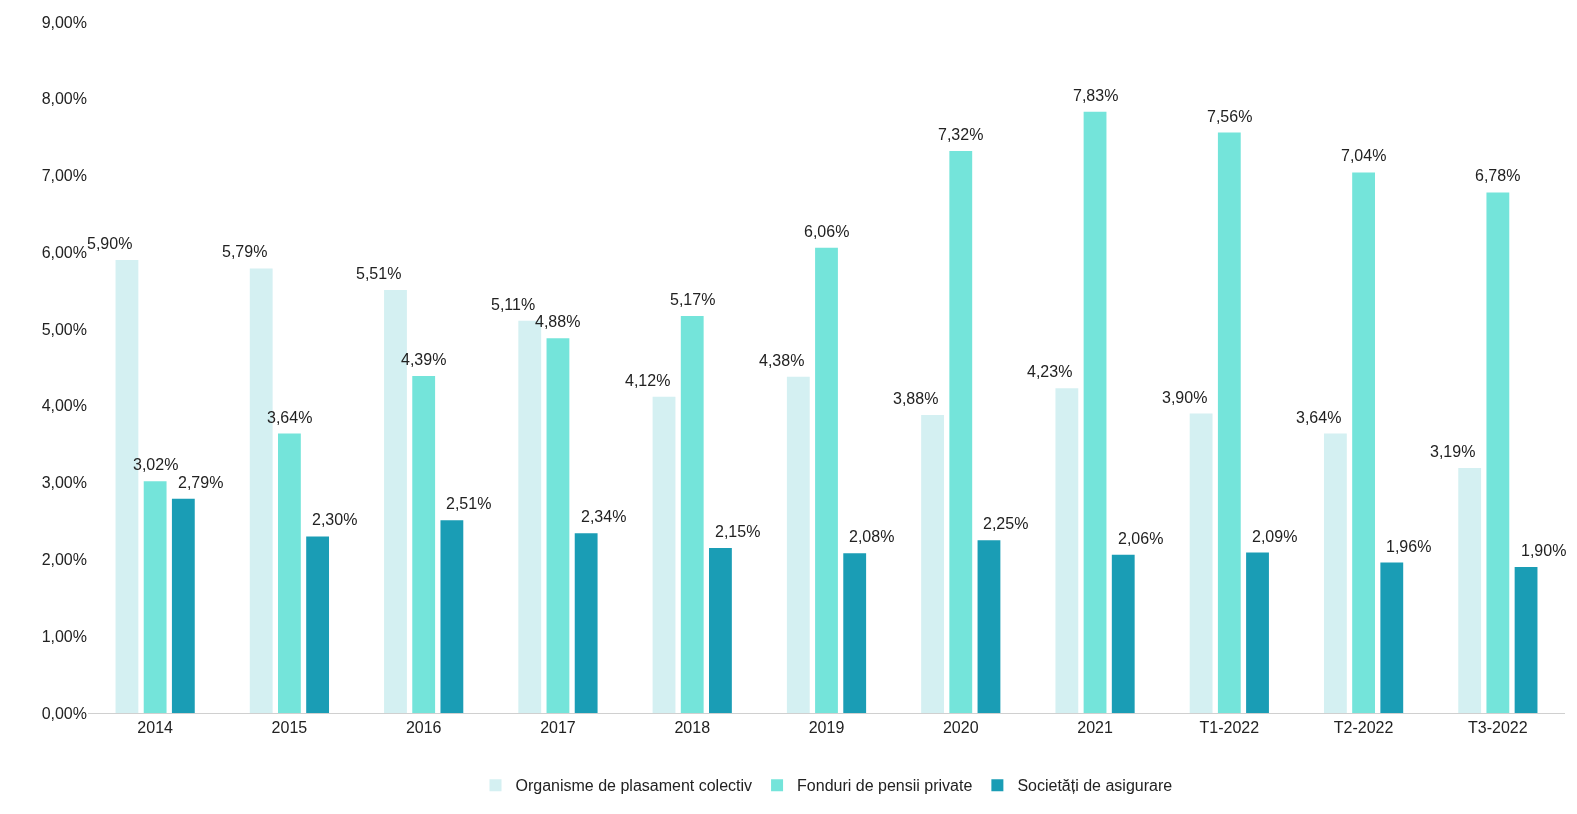 This screenshot has height=814, width=1577. I want to click on x-tick-label: 2016, so click(423, 728).